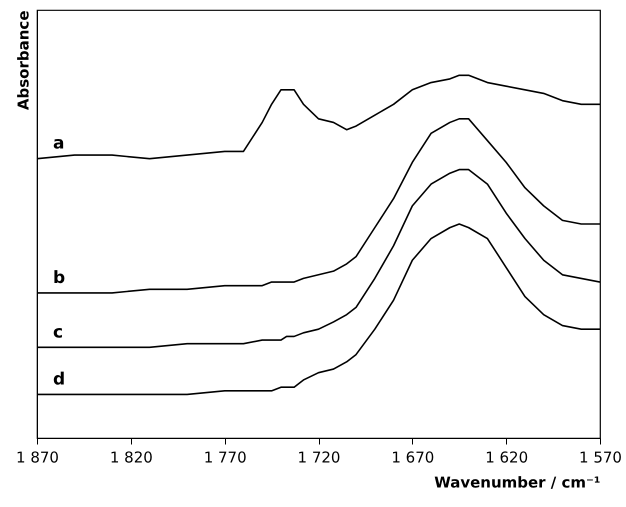 This screenshot has height=507, width=626. Describe the element at coordinates (517, 483) in the screenshot. I see `x-axis-title: Wavenumber / cm⁻¹` at that location.